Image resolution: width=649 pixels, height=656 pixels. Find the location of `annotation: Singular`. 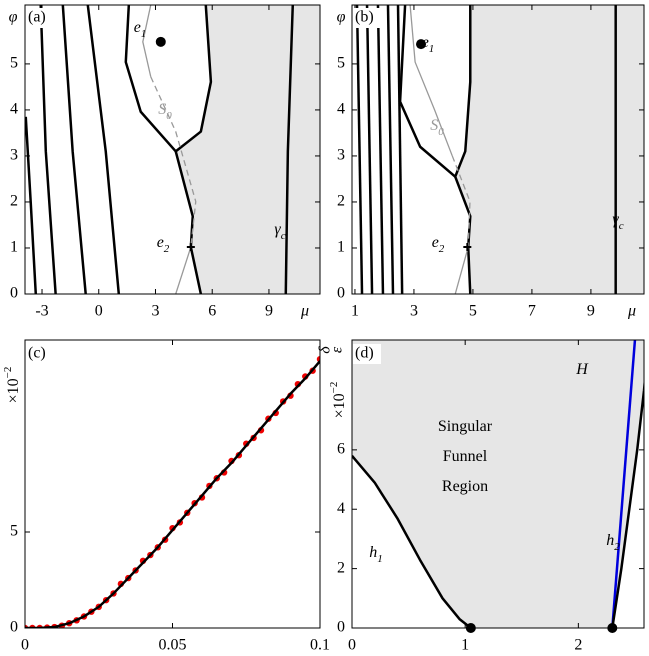

annotation: Singular is located at coordinates (465, 426).